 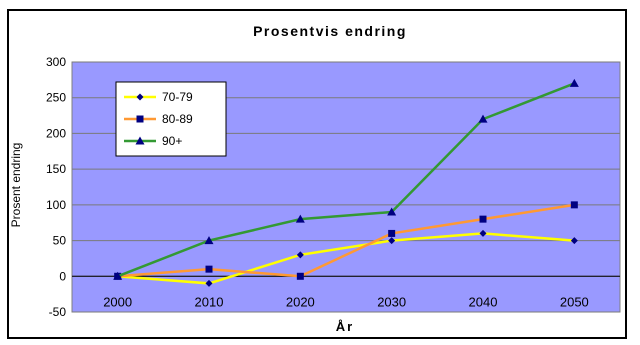 I want to click on y-tick-label: 0, so click(x=62, y=276).